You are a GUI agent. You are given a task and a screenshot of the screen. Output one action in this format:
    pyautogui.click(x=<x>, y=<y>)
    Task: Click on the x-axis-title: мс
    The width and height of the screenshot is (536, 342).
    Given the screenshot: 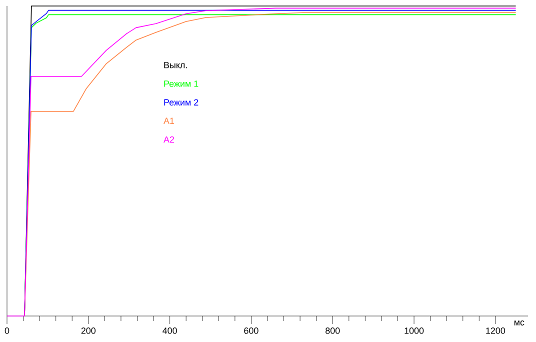 What is the action you would take?
    pyautogui.click(x=519, y=323)
    